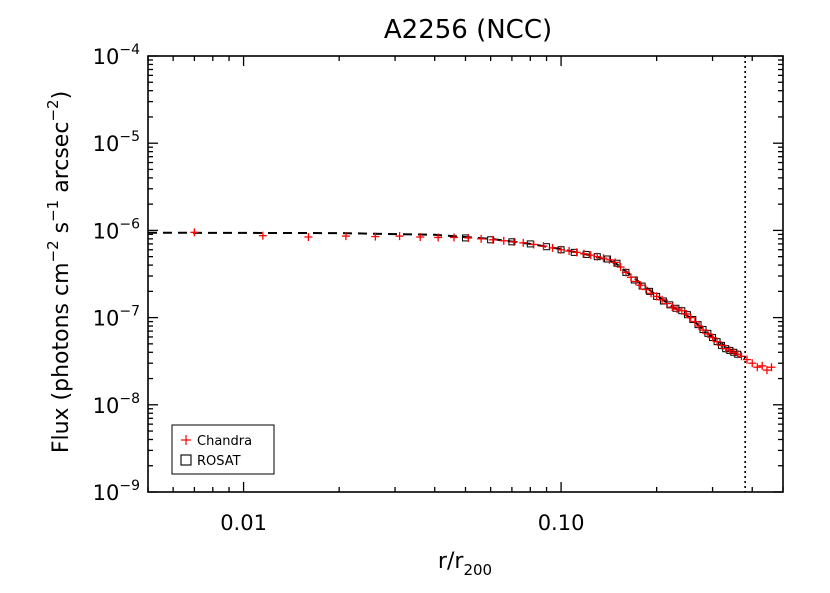  Describe the element at coordinates (186, 440) in the screenshot. I see `legend-symbol-plus` at that location.